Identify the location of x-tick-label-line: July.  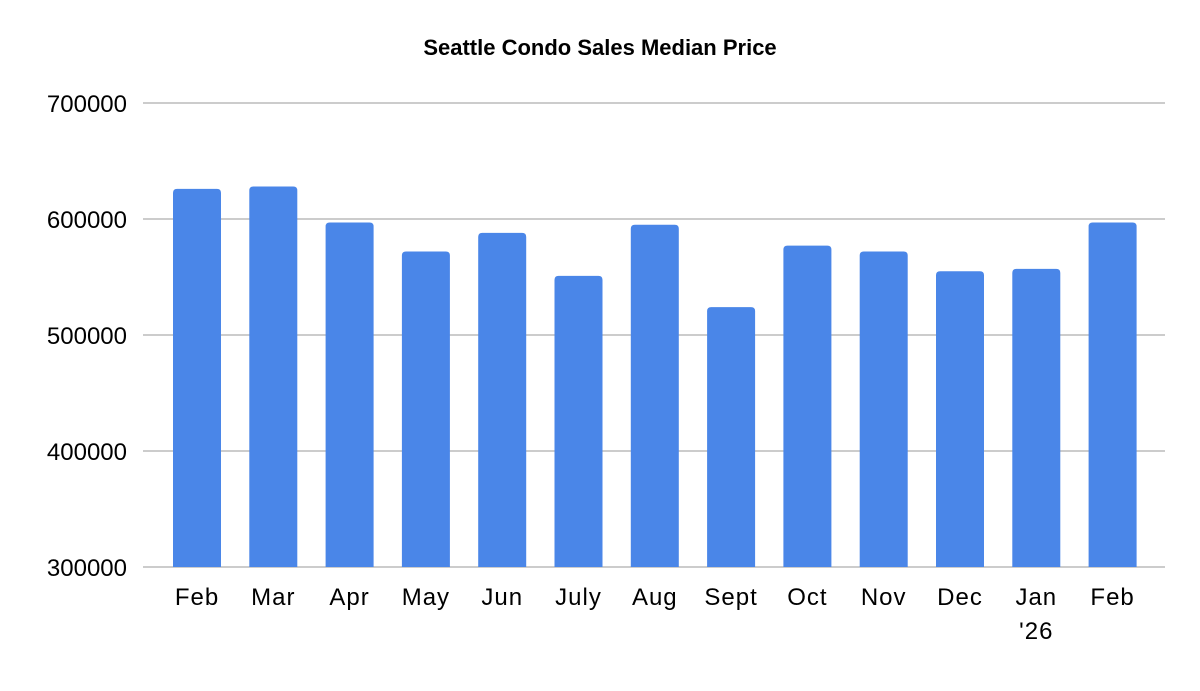
(578, 597).